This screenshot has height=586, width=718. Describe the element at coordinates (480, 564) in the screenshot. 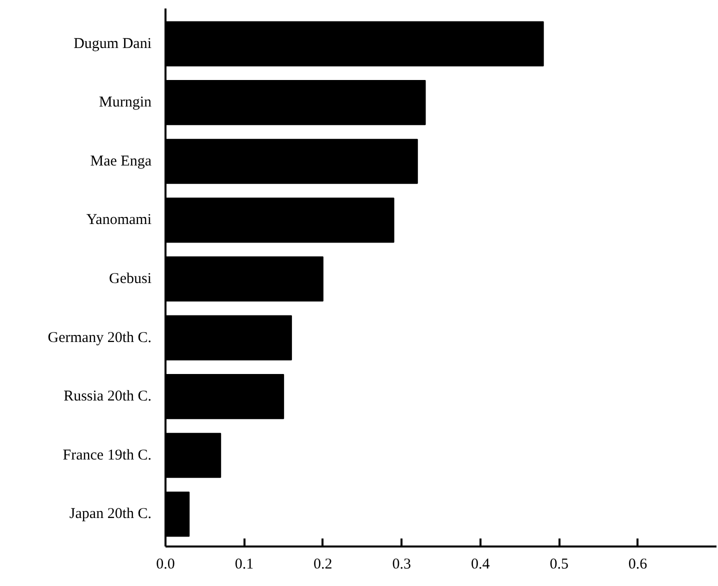

I see `x-tick-label: 0.4` at that location.